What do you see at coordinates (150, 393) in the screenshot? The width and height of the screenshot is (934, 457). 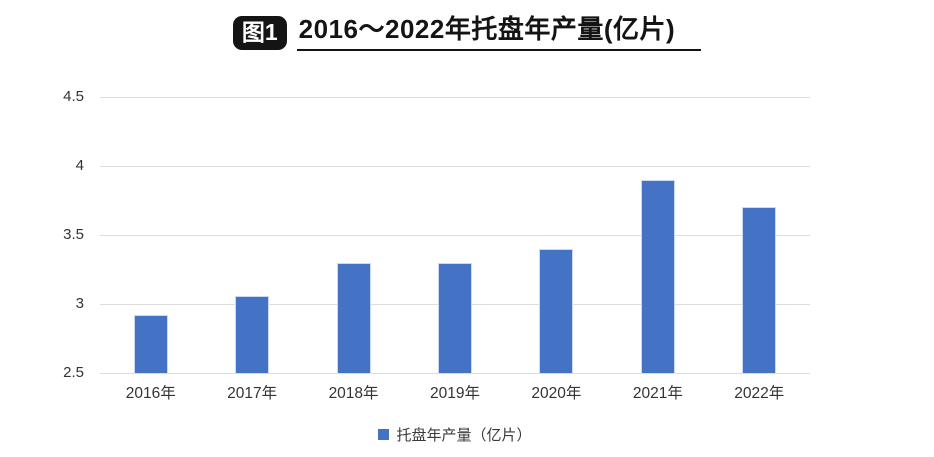 I see `x-tick-label: 2016年` at bounding box center [150, 393].